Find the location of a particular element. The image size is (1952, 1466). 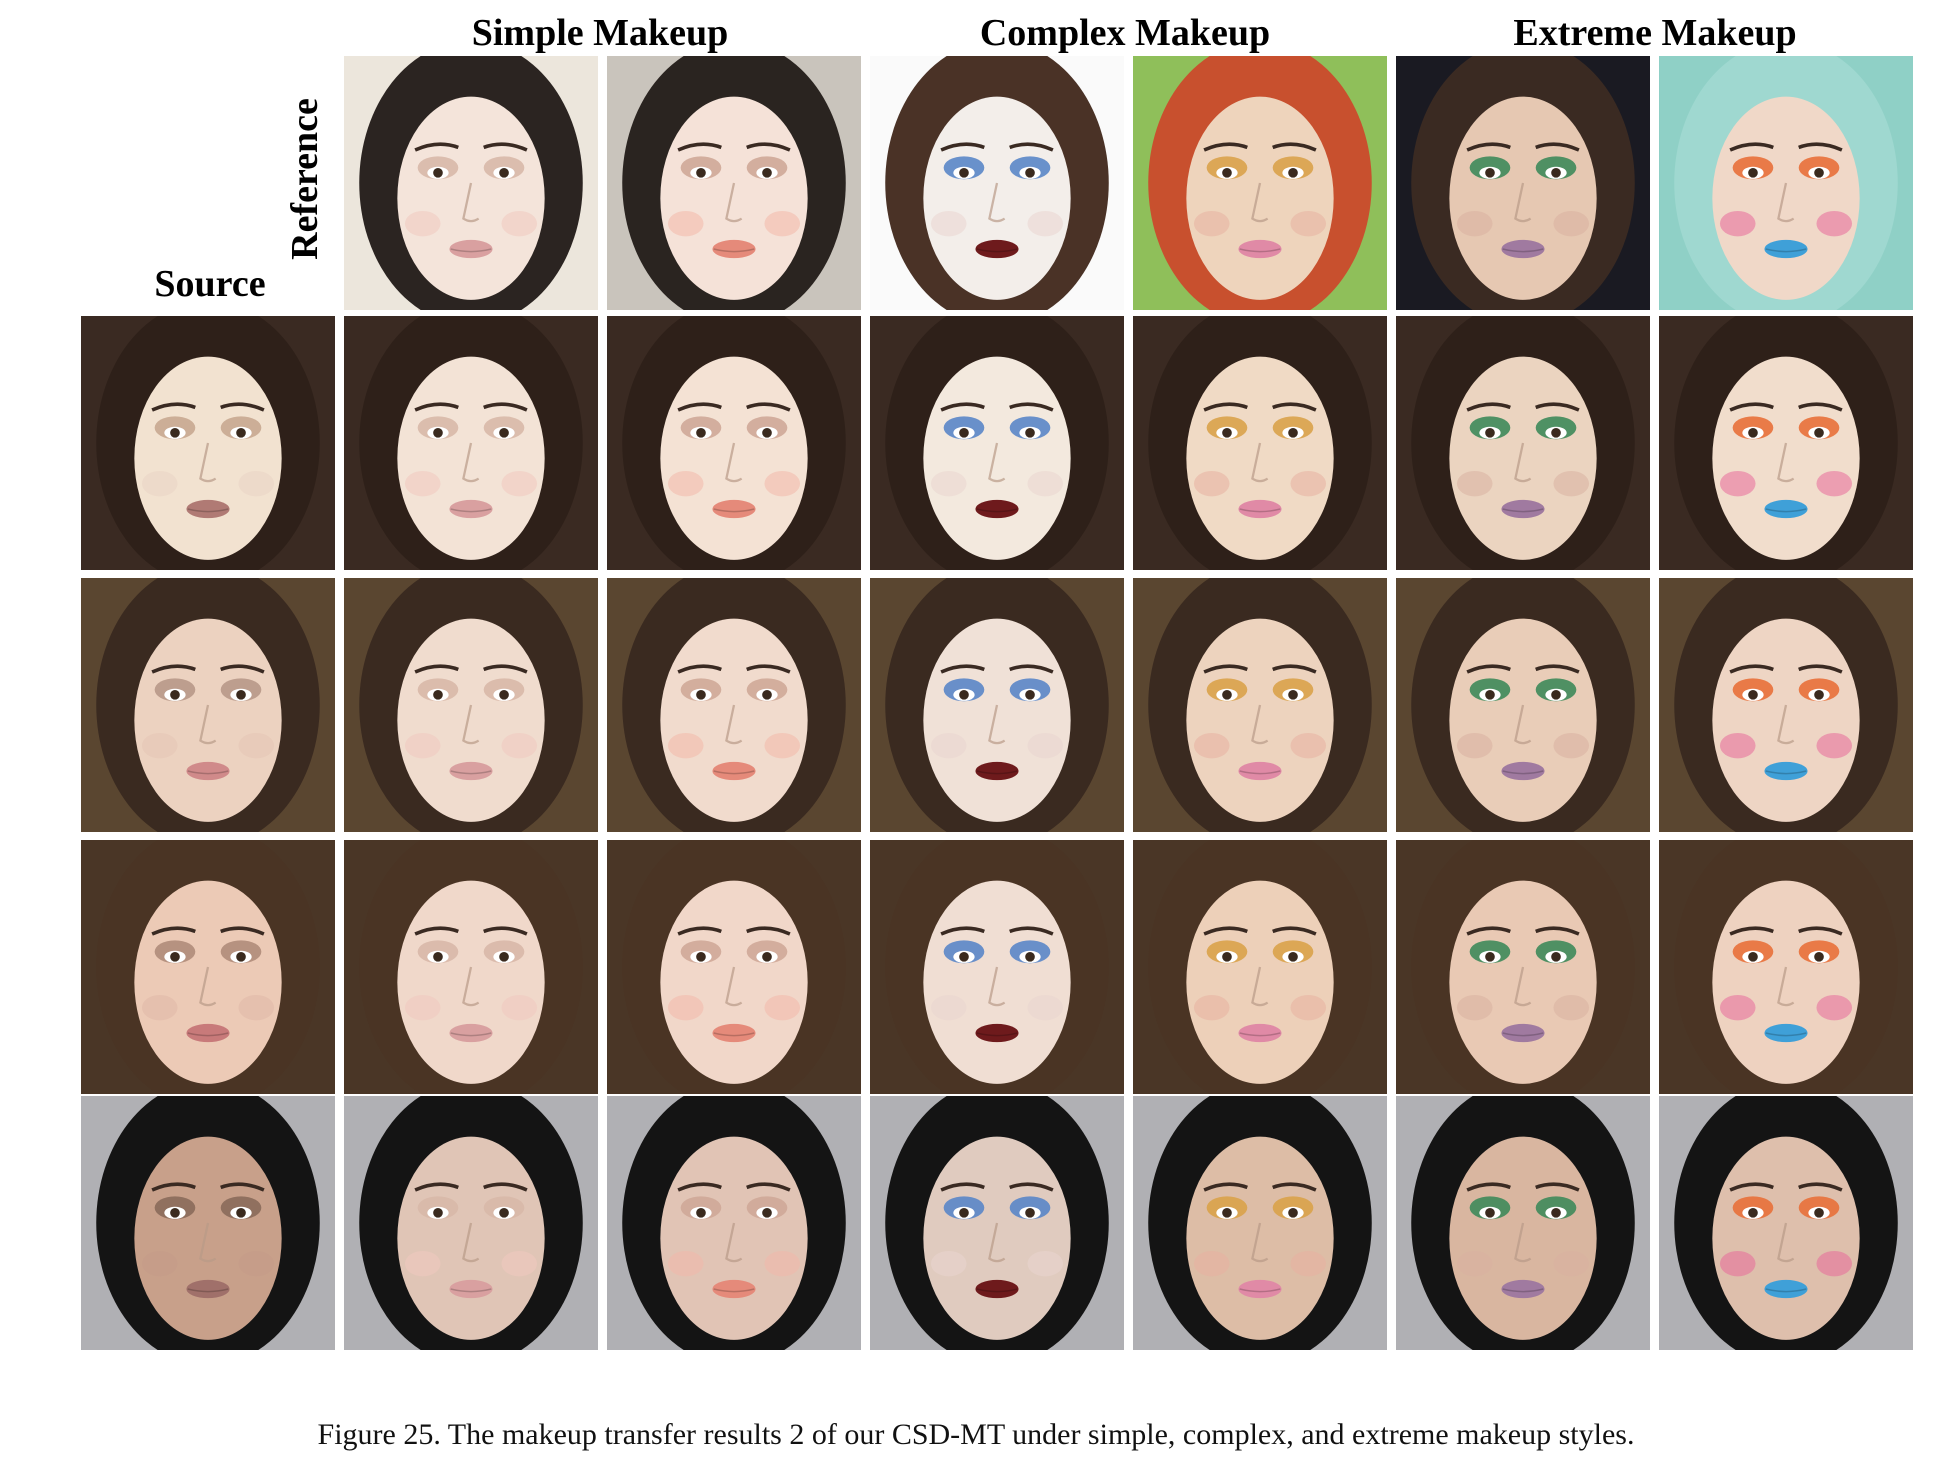

source-4-image is located at coordinates (208, 1223).